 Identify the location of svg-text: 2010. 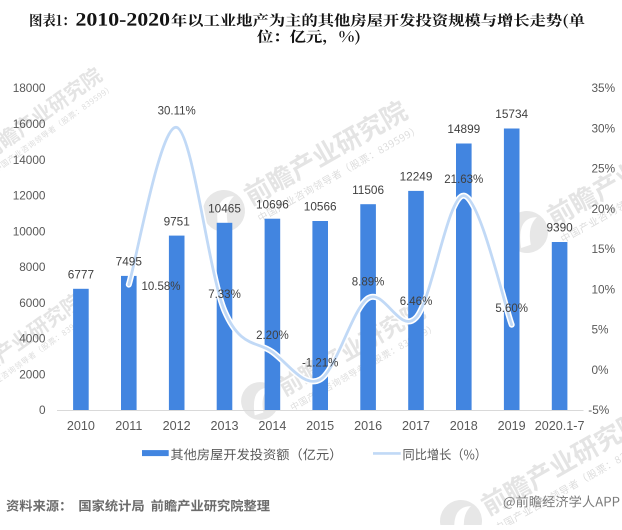
(81, 426).